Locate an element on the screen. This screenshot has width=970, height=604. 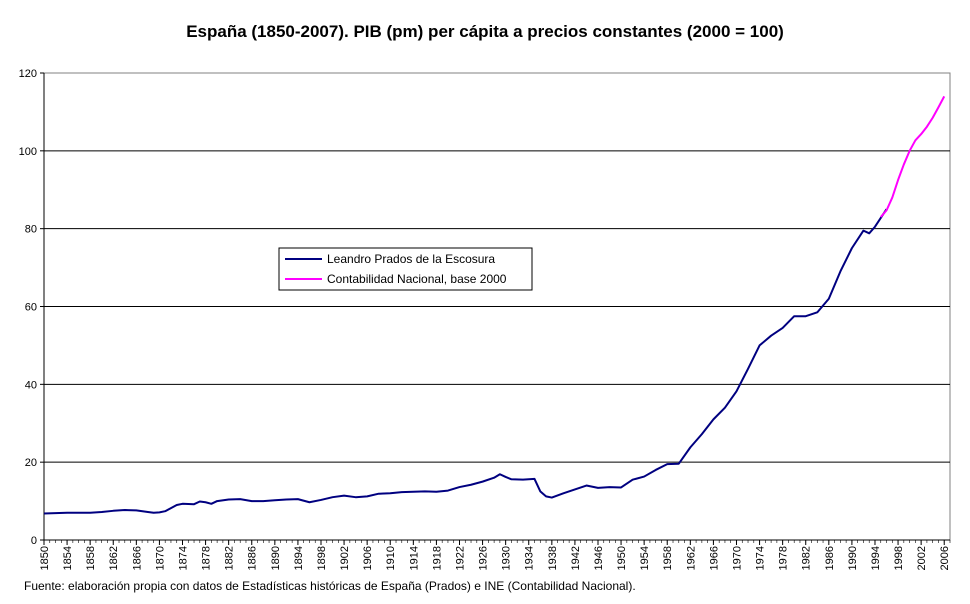
x-tick-label: 2006 is located at coordinates (945, 558).